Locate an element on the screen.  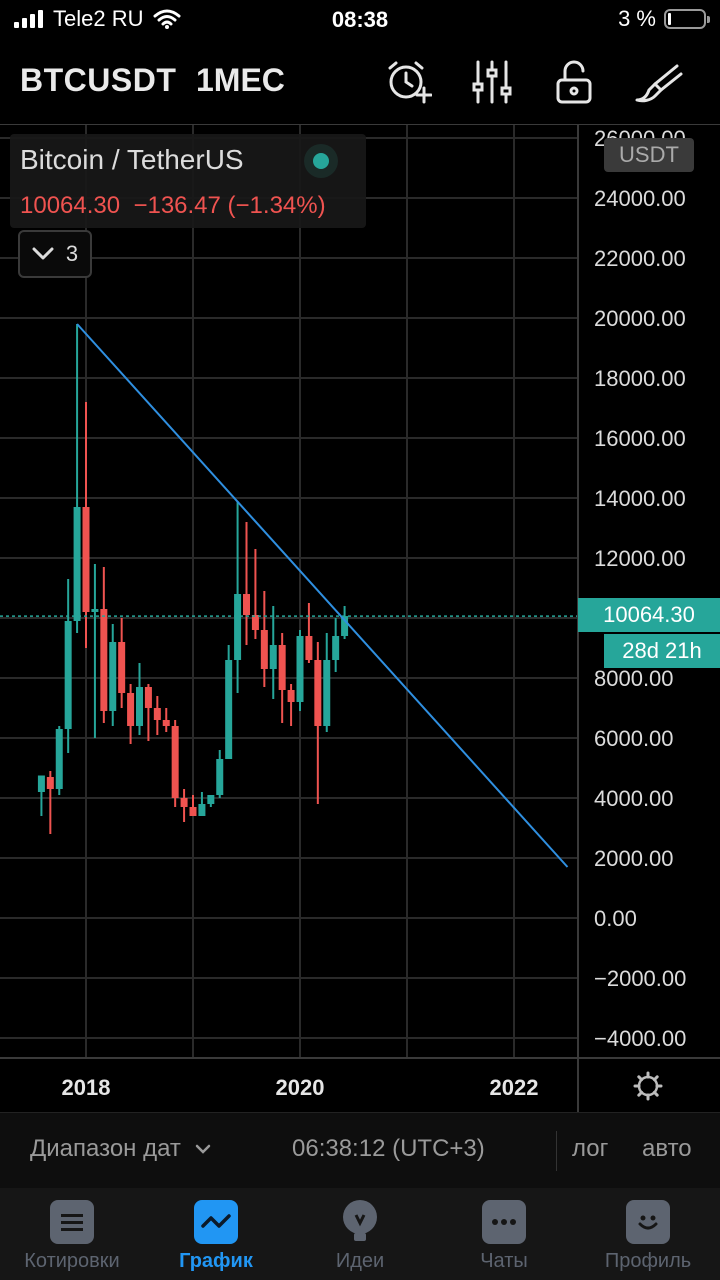
tab-label: Котировки is located at coordinates (72, 1261).